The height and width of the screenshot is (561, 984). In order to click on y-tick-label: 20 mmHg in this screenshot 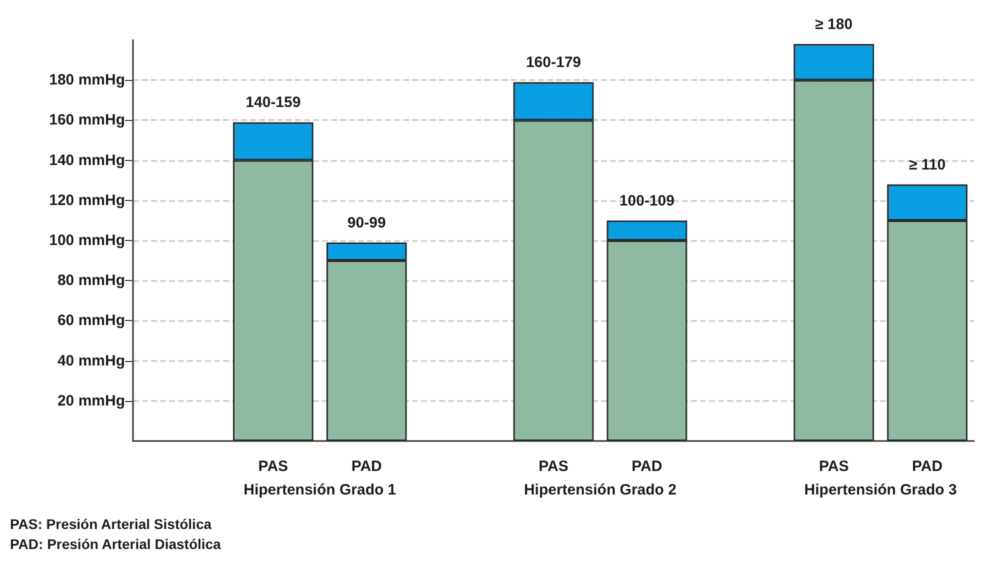, I will do `click(91, 401)`.